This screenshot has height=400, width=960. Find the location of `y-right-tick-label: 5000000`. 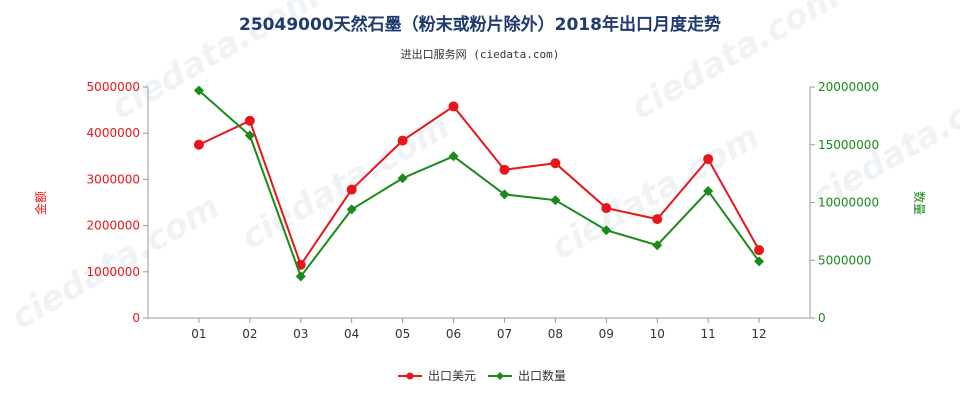

y-right-tick-label: 5000000 is located at coordinates (844, 260).